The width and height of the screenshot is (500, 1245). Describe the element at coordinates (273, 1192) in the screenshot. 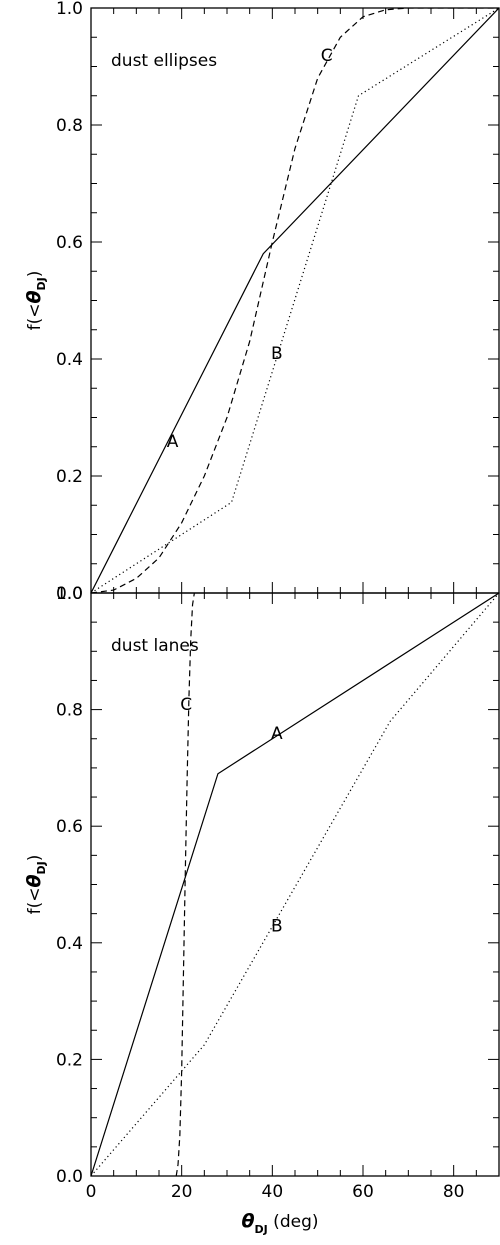

I see `x-tick-label: 40` at that location.